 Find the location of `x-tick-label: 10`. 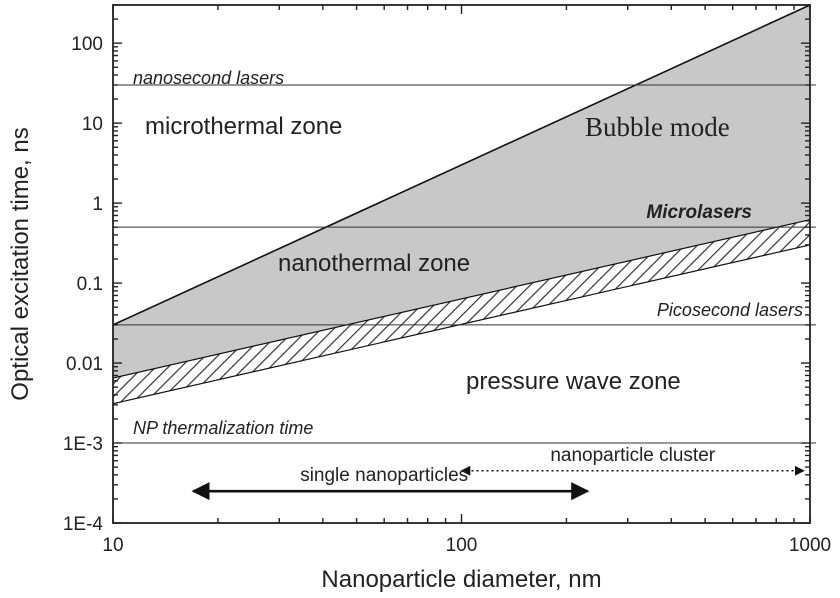

x-tick-label: 10 is located at coordinates (112, 545).